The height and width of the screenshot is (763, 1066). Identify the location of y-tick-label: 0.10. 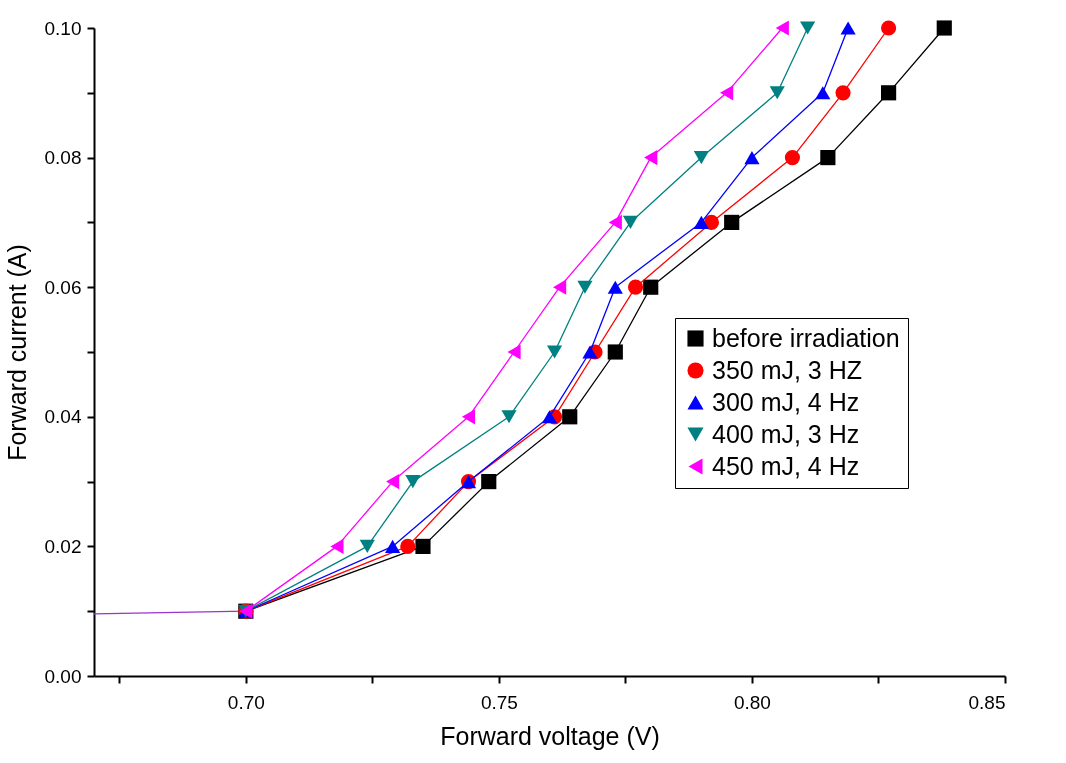
(63, 28).